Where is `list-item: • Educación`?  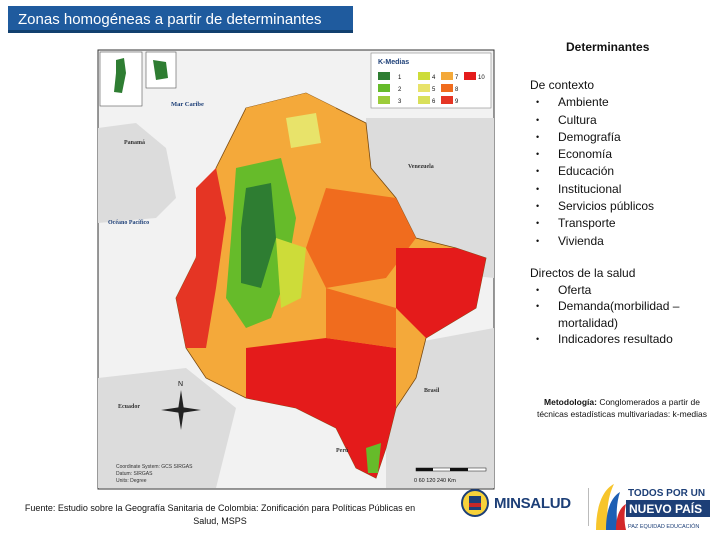
list-item: • Educación is located at coordinates (620, 171).